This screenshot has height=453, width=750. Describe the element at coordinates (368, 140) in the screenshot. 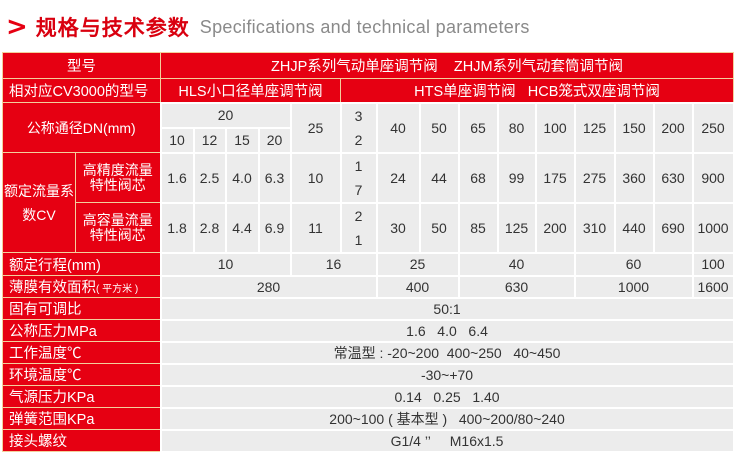

I see `dn-sub-row: 10 12 15 20` at that location.